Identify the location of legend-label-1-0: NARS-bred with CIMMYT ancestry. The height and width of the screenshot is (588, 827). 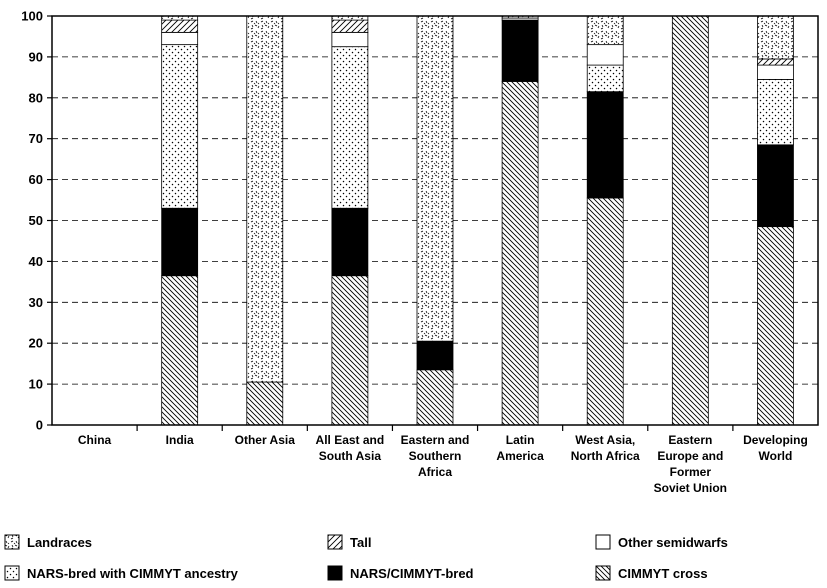
(133, 573).